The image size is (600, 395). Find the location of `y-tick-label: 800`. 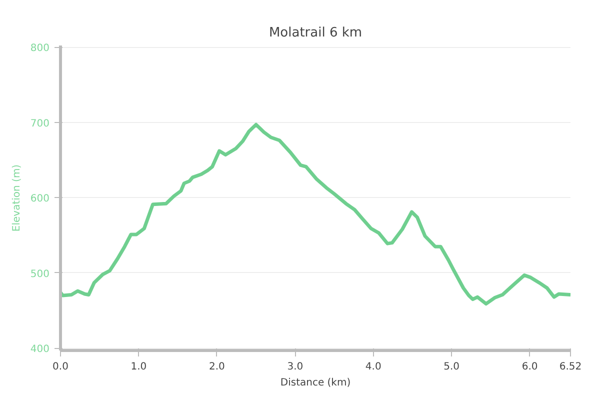

y-tick-label: 800 is located at coordinates (40, 48).